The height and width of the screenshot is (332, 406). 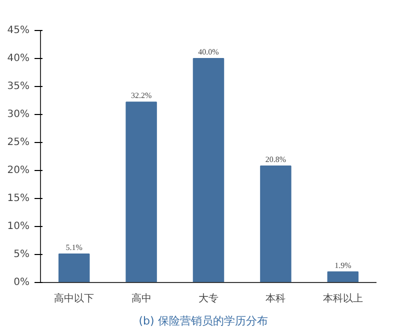 I want to click on y-tick-label: 10%, so click(x=18, y=226).